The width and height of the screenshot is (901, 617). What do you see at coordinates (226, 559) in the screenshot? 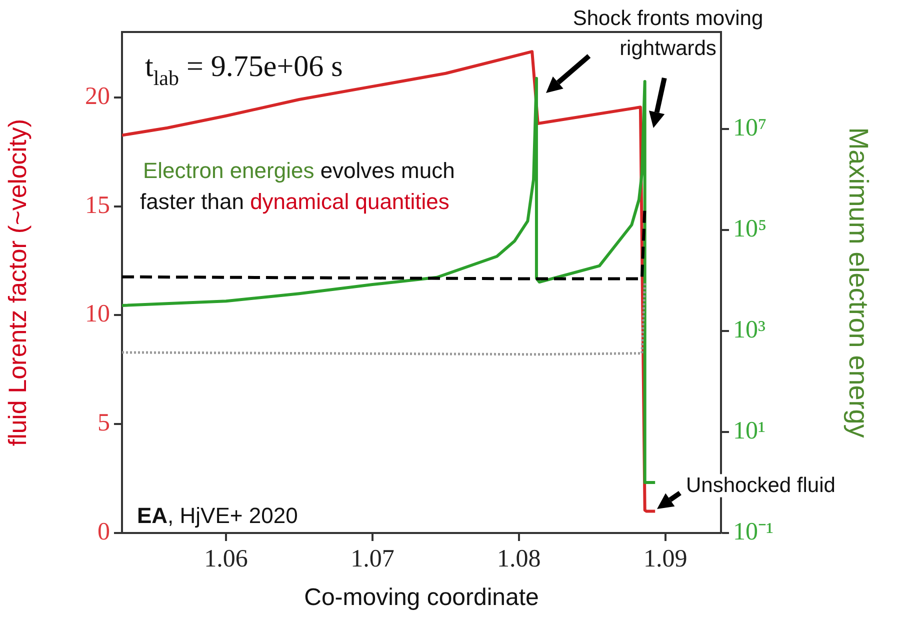
I see `x-tick-label: 1.06` at bounding box center [226, 559].